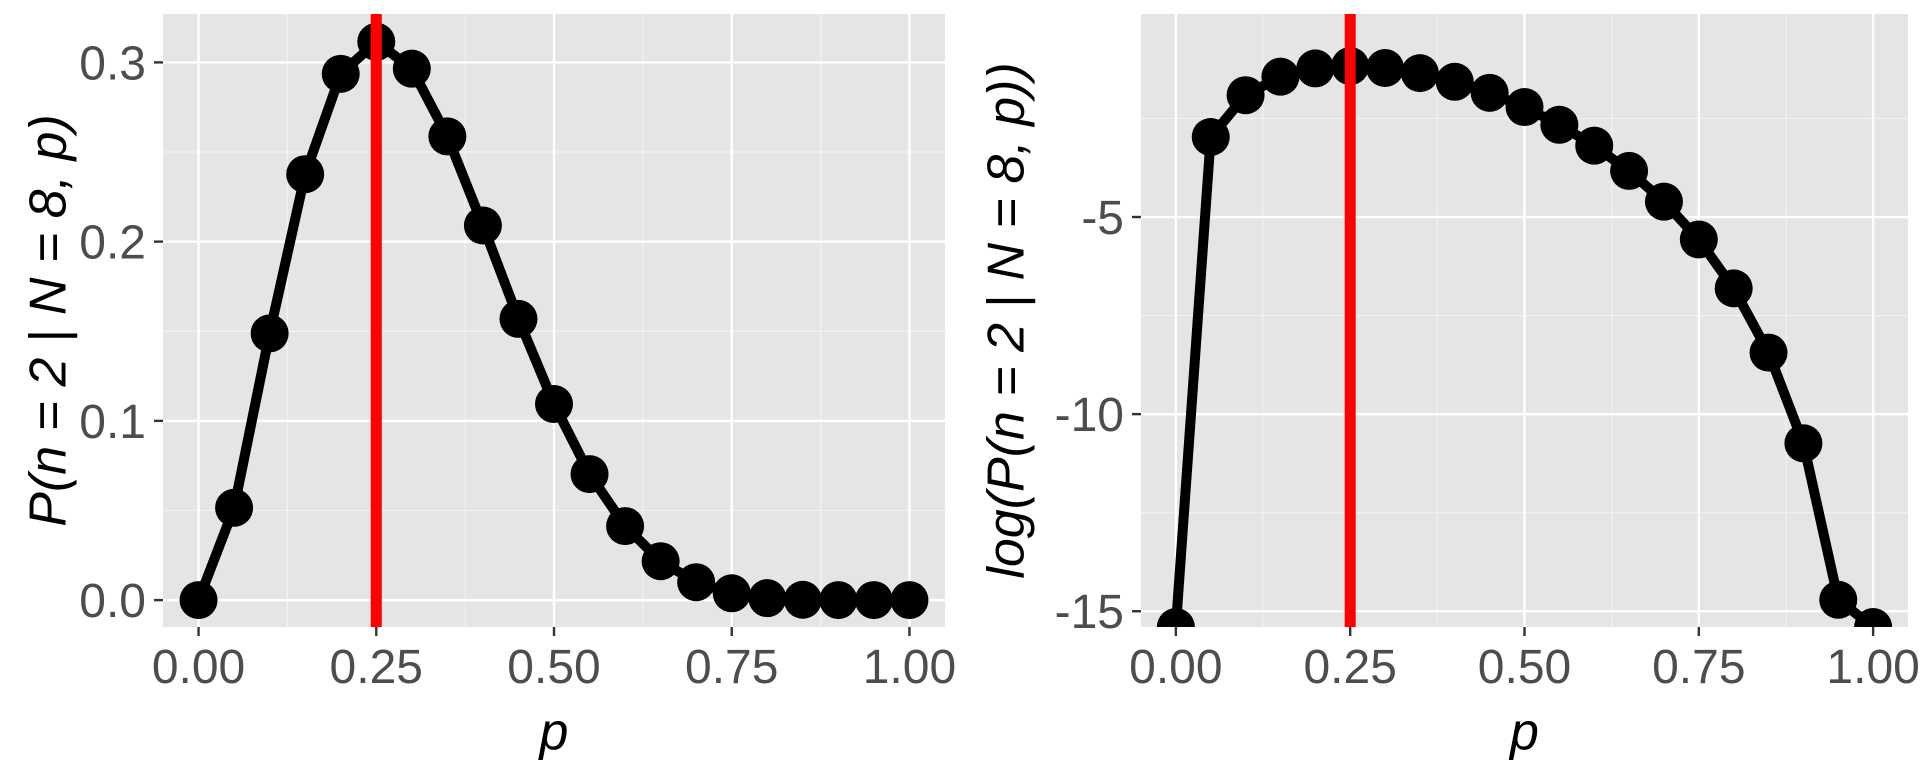  What do you see at coordinates (49, 320) in the screenshot?
I see `y-axis-title: P(n = 2 | N = 8, p)` at bounding box center [49, 320].